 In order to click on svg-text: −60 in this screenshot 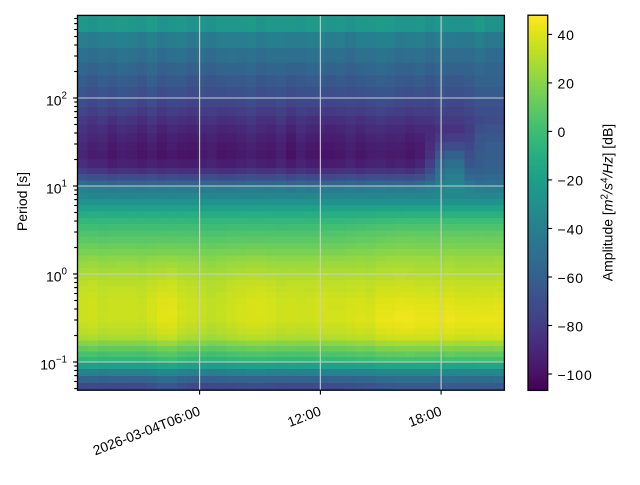, I will do `click(571, 278)`.